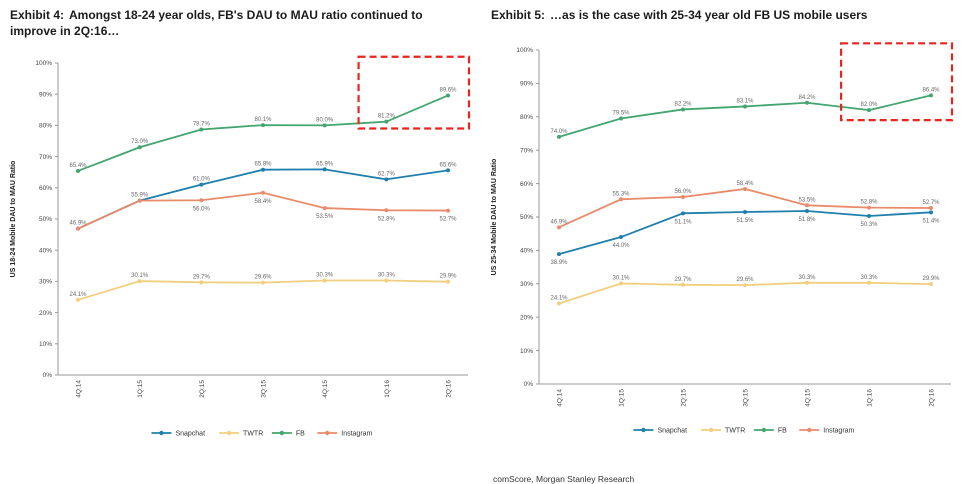 Image resolution: width=963 pixels, height=484 pixels. What do you see at coordinates (869, 225) in the screenshot?
I see `data-label: 50.3%` at bounding box center [869, 225].